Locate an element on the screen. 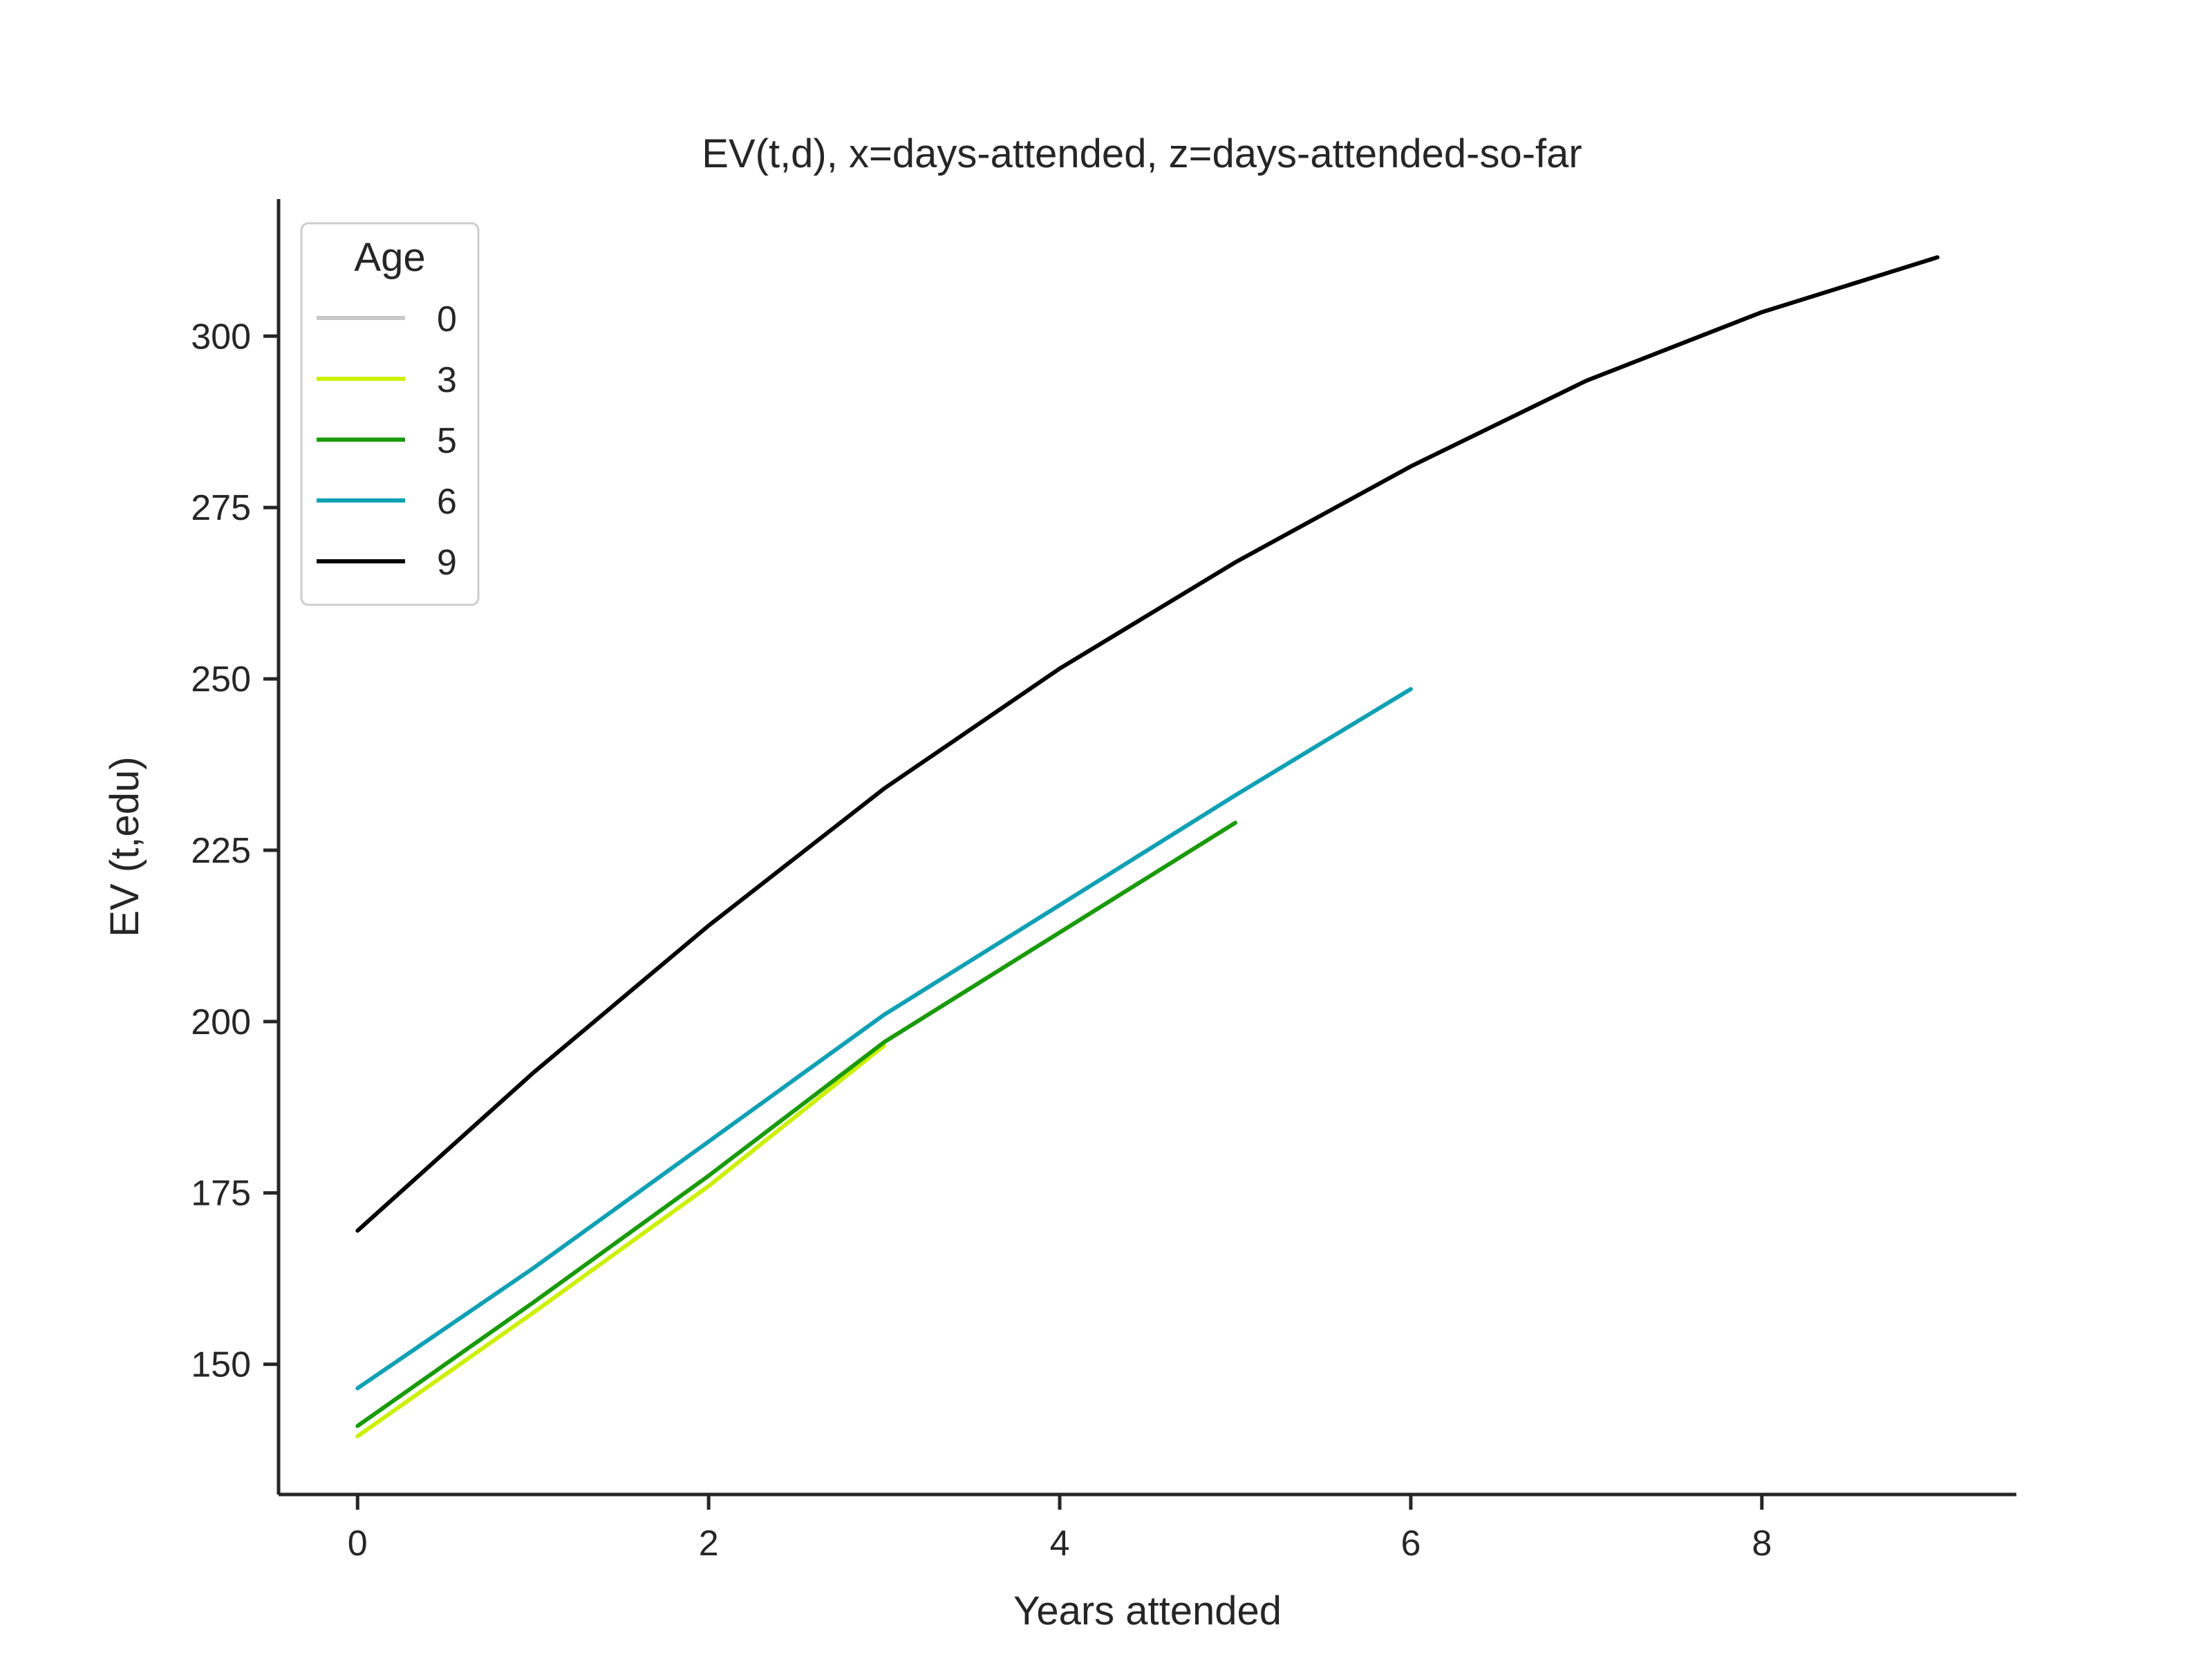 Image resolution: width=2212 pixels, height=1659 pixels. legend-label-age-0: 0 is located at coordinates (447, 319).